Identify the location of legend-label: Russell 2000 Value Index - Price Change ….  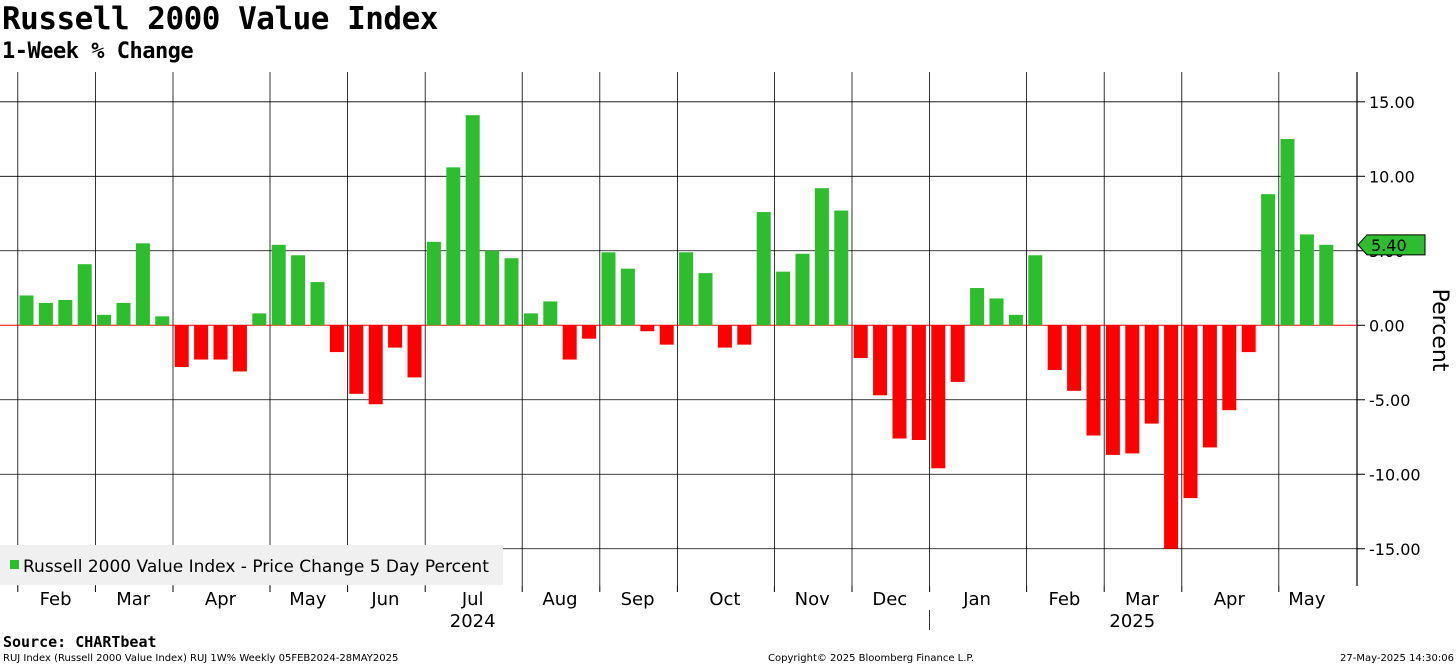
(256, 567).